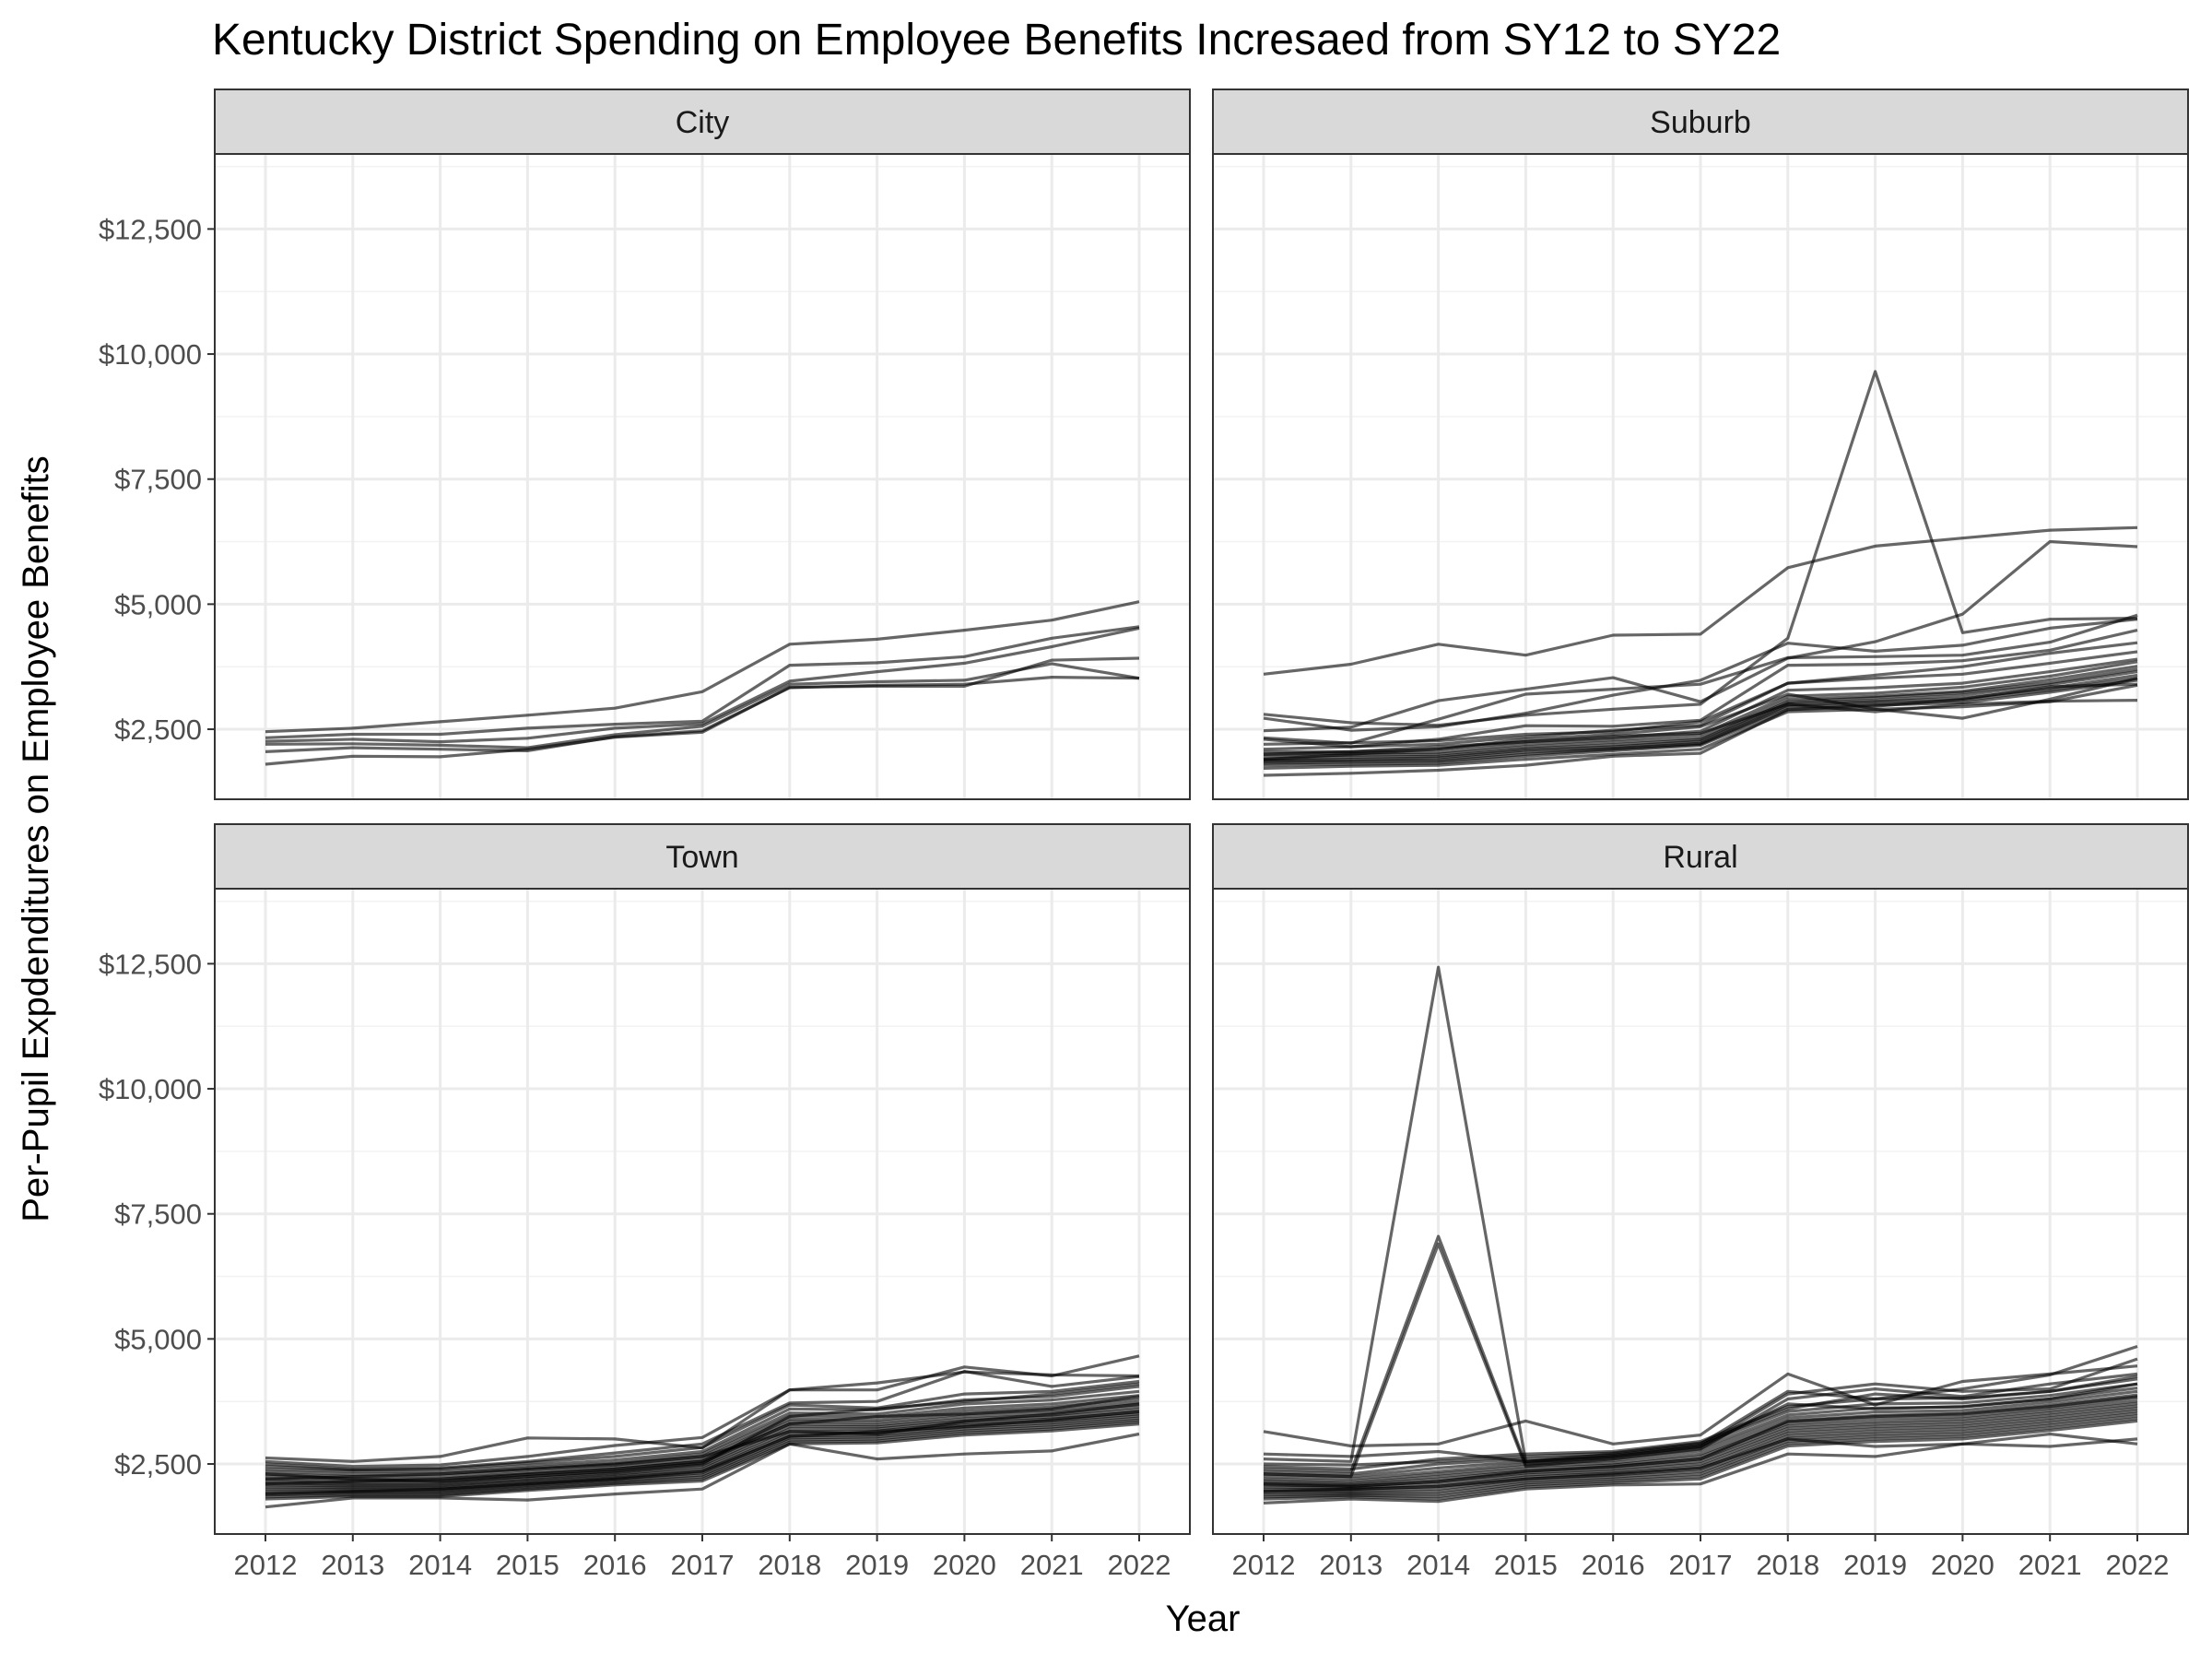 This screenshot has height=1664, width=2212. I want to click on facet-label: Rural, so click(1700, 857).